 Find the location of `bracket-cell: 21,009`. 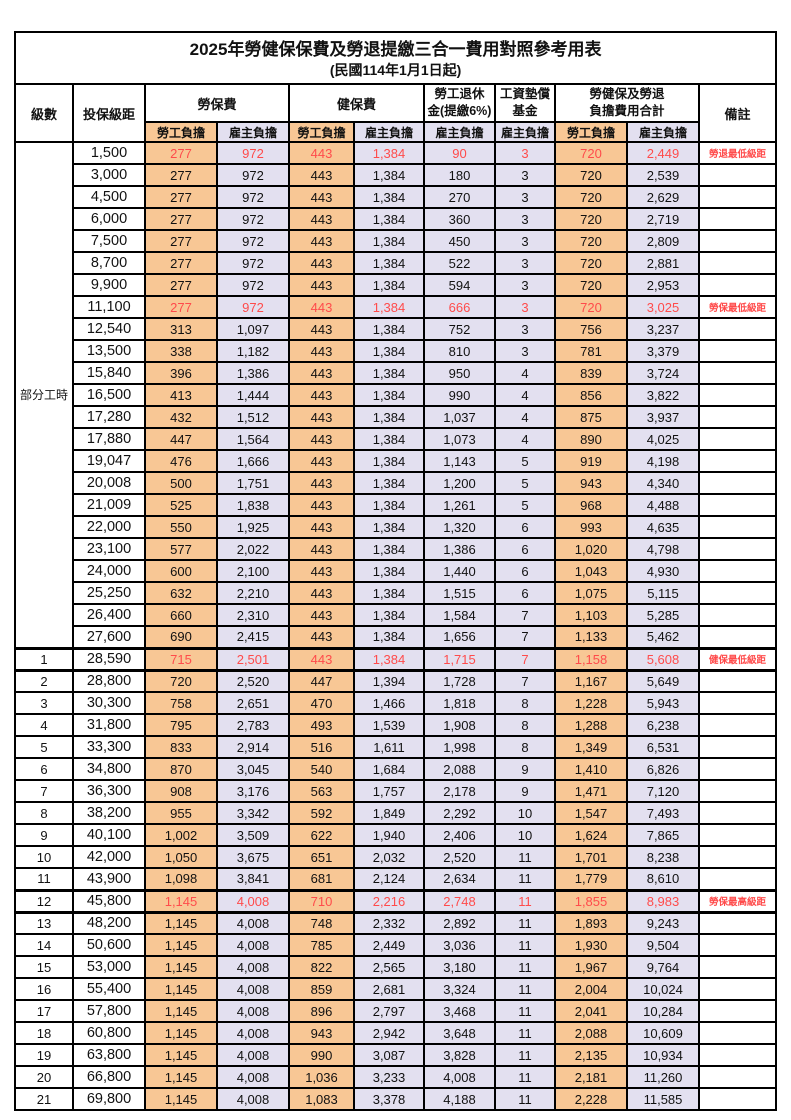

bracket-cell: 21,009 is located at coordinates (109, 505).